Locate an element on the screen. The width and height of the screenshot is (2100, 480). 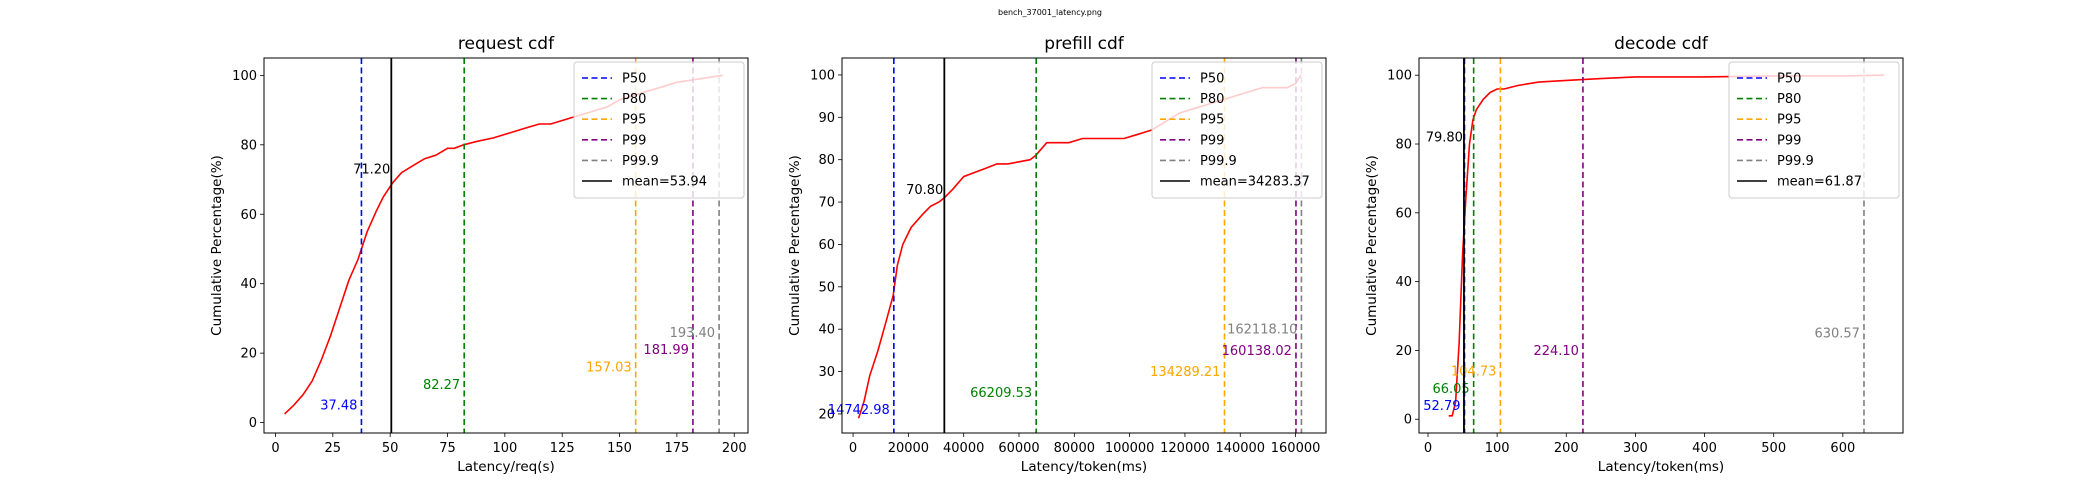
percentile-label: 224.10 is located at coordinates (1556, 351).